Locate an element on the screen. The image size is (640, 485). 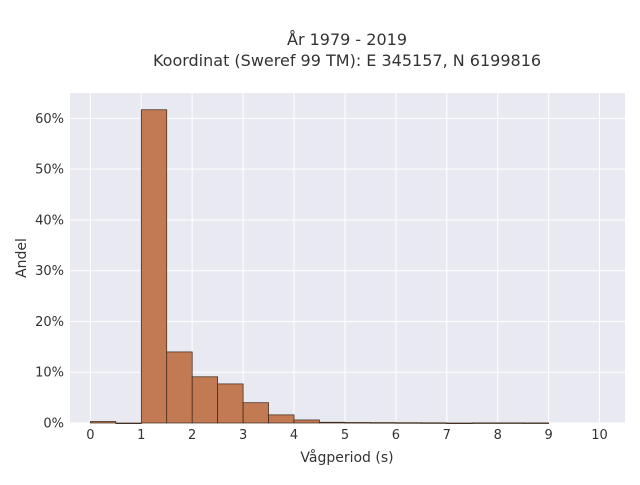
x-tick-label-10: 10 is located at coordinates (599, 435).